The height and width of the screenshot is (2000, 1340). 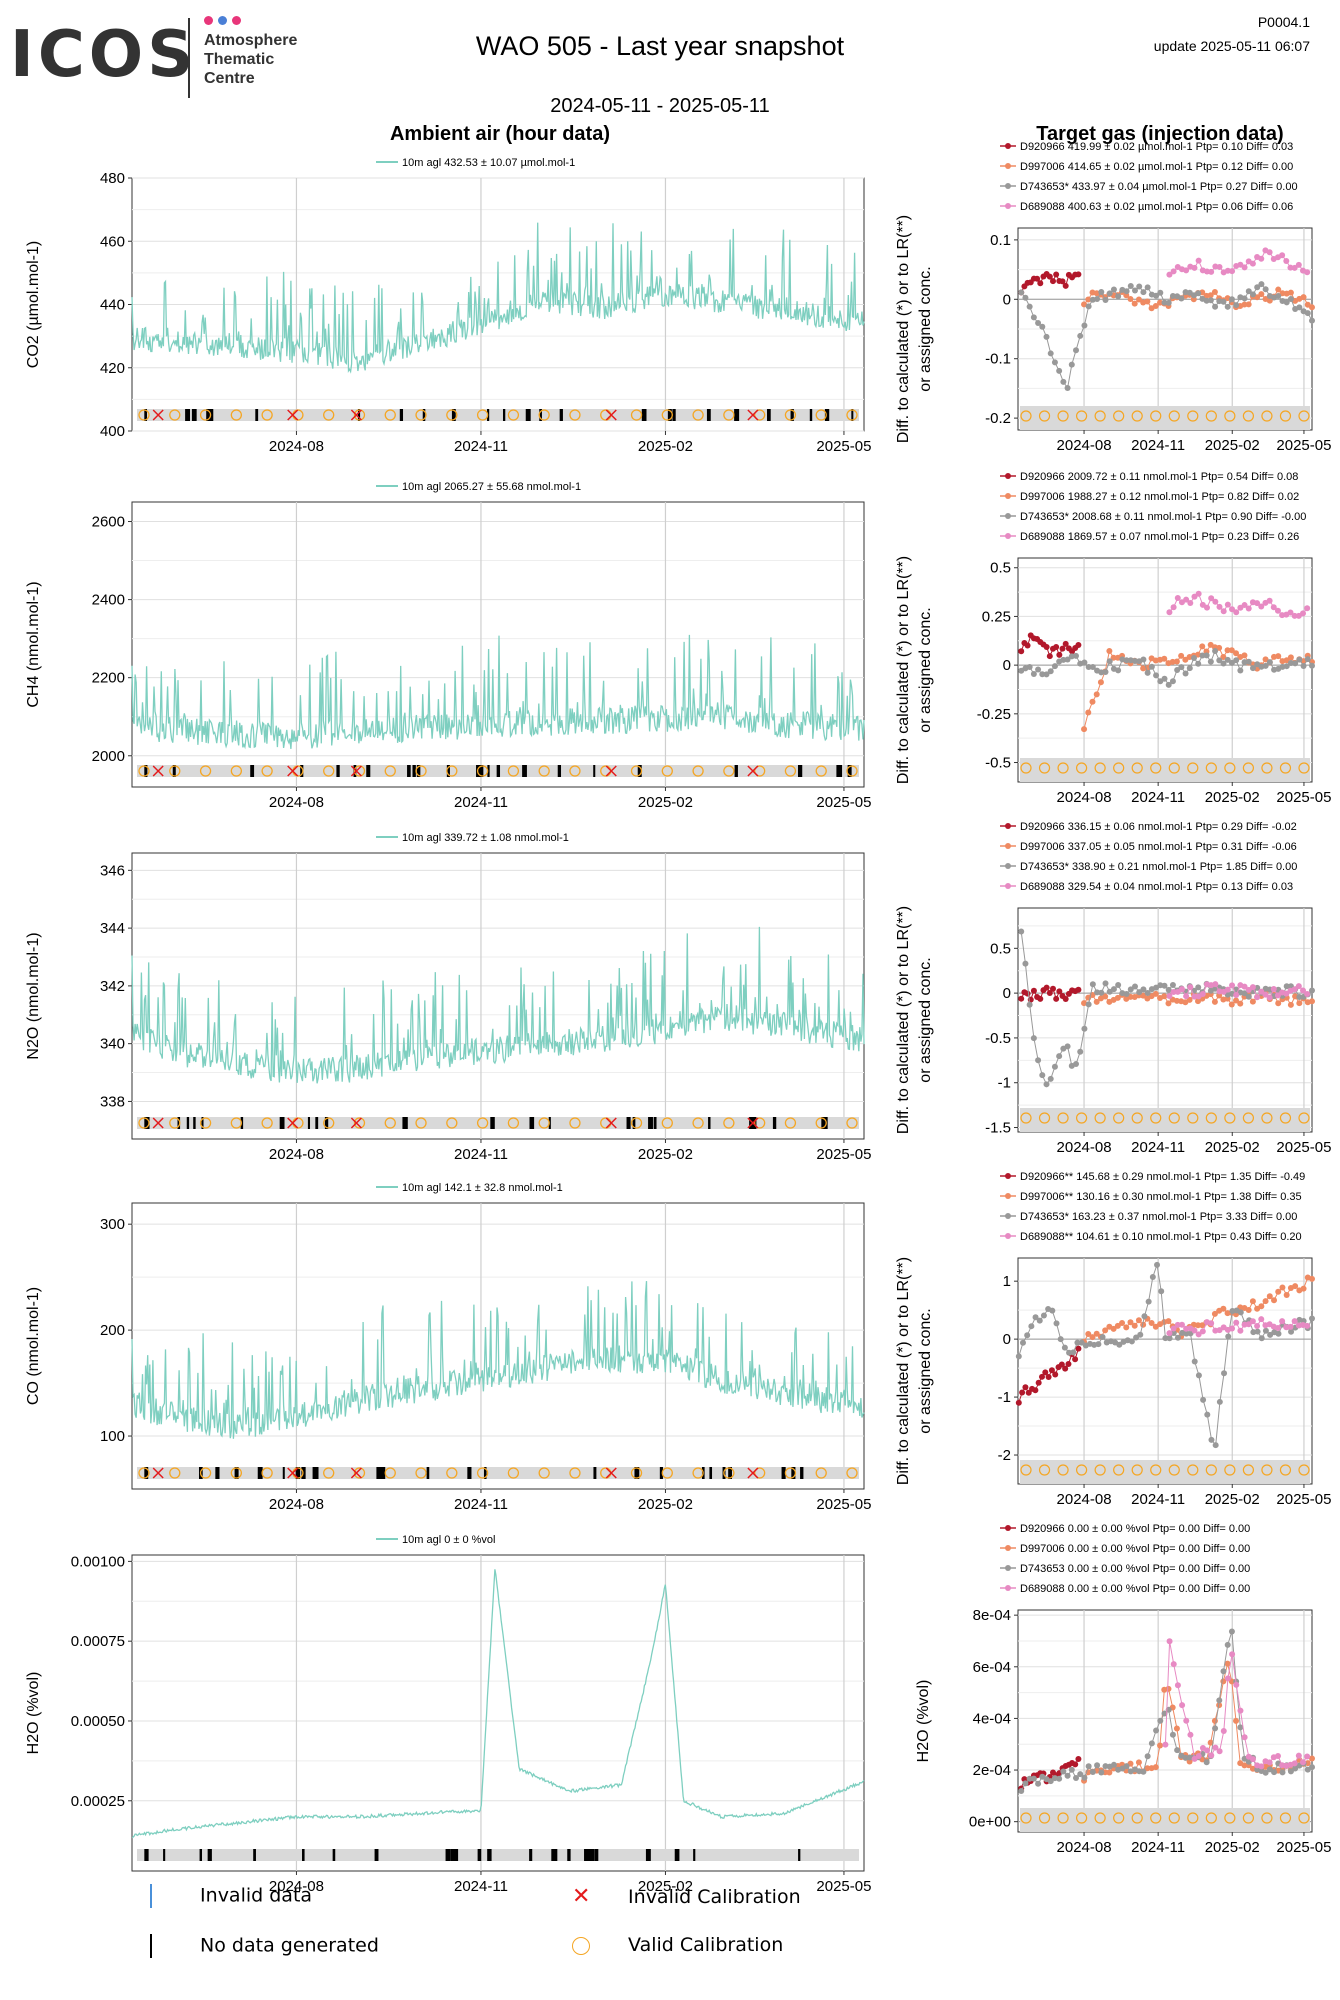 I want to click on co_target-xtick-label: 2024-11, so click(x=1158, y=1499).